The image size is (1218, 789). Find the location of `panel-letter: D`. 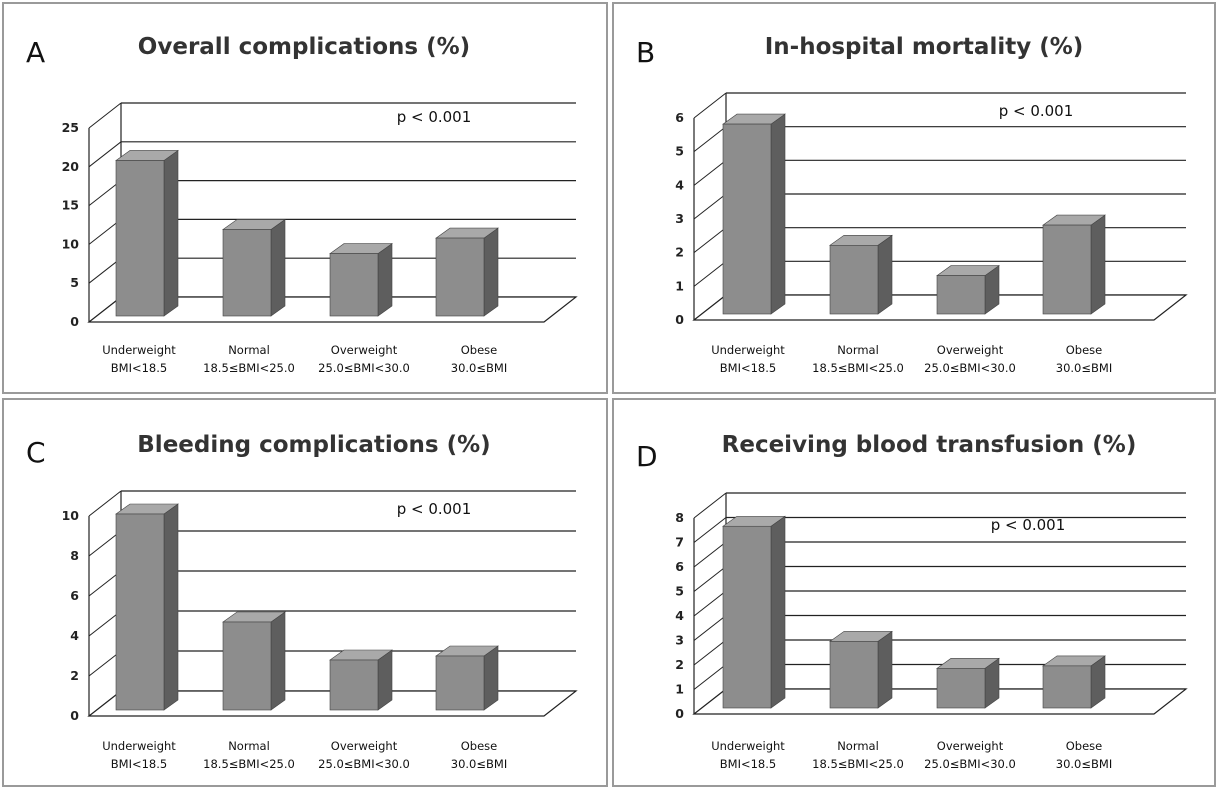

panel-letter: D is located at coordinates (647, 456).